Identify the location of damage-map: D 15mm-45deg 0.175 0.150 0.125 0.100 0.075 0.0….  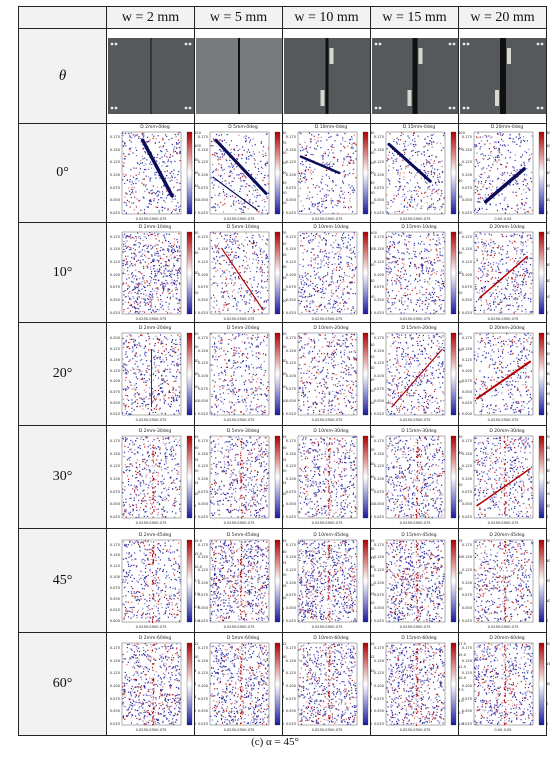
(419, 581).